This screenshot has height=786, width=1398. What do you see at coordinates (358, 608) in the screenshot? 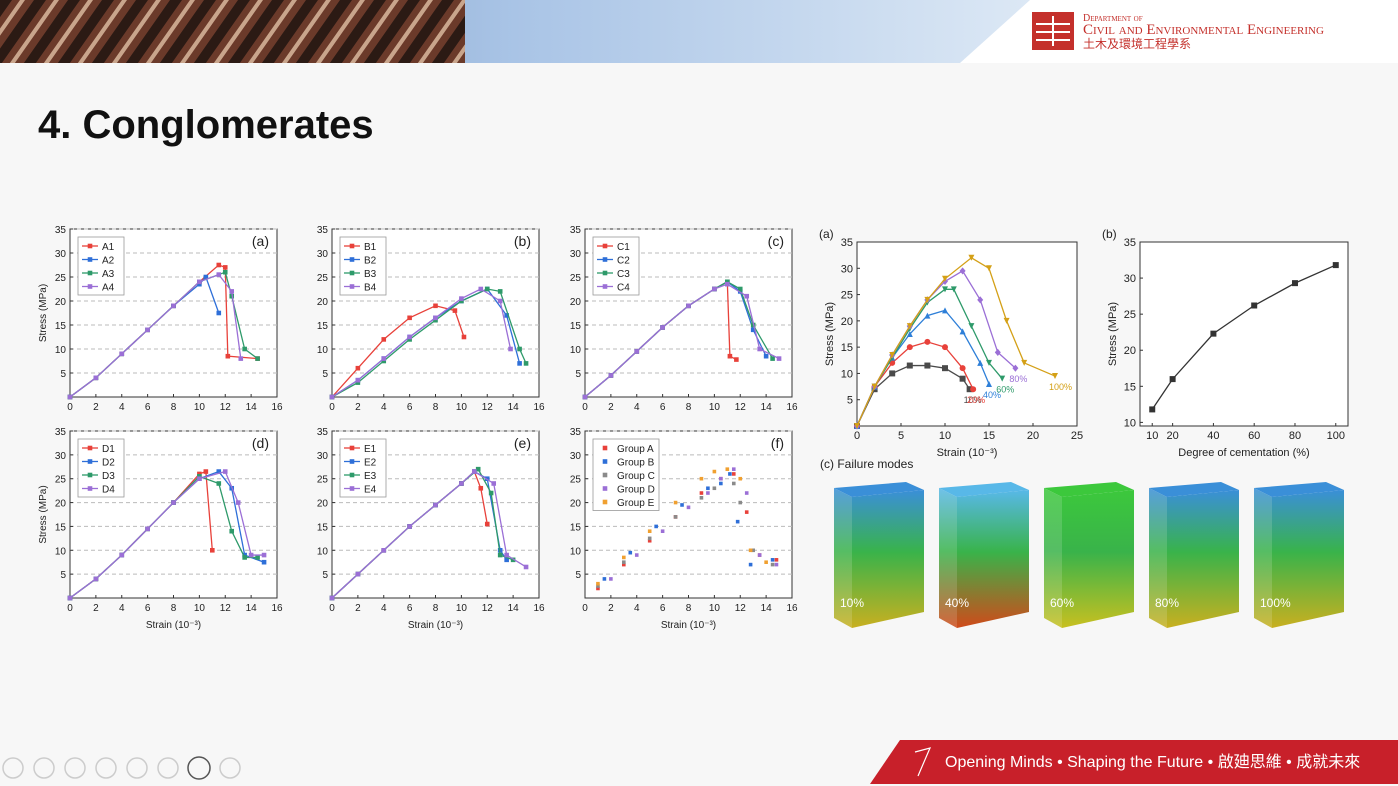
I see `x-tick-label: 2` at bounding box center [358, 608].